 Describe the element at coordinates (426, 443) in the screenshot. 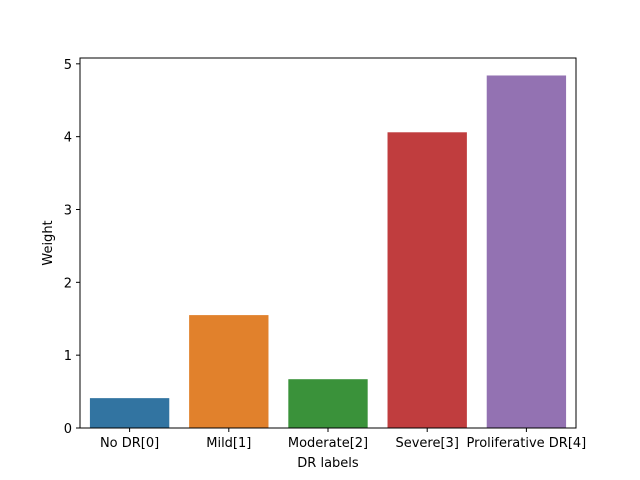

I see `x-tick-label: Severe[3]` at that location.